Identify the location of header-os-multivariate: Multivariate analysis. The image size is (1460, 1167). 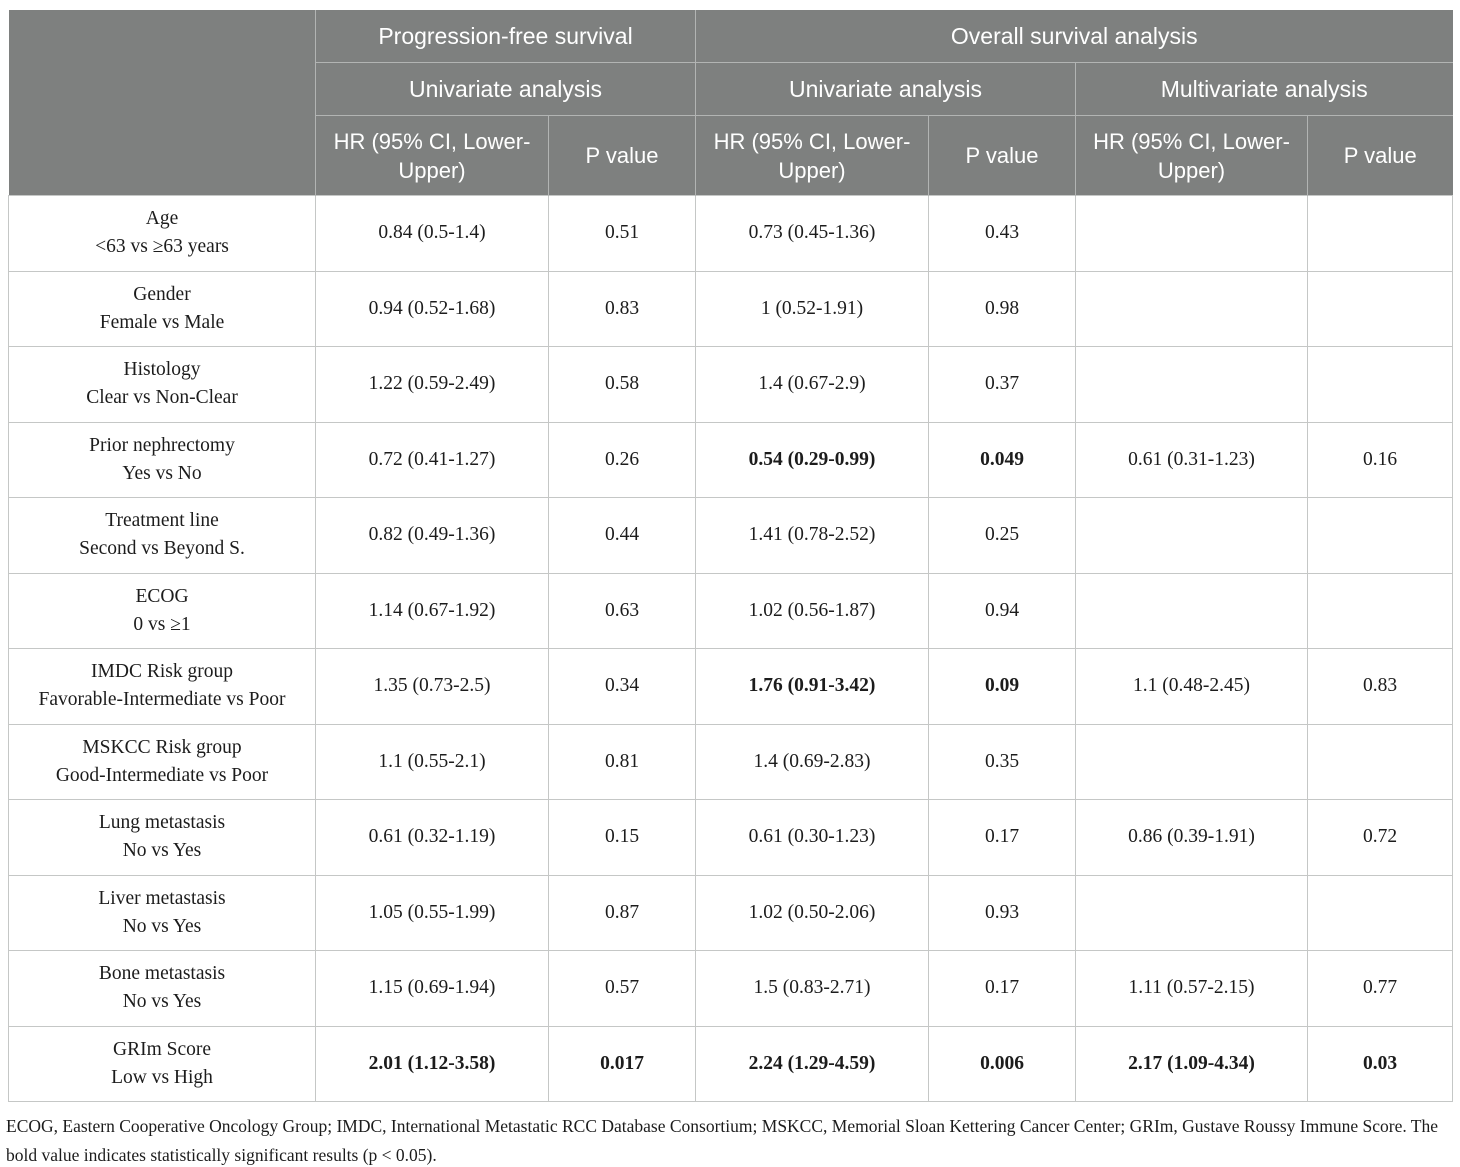
(1263, 89).